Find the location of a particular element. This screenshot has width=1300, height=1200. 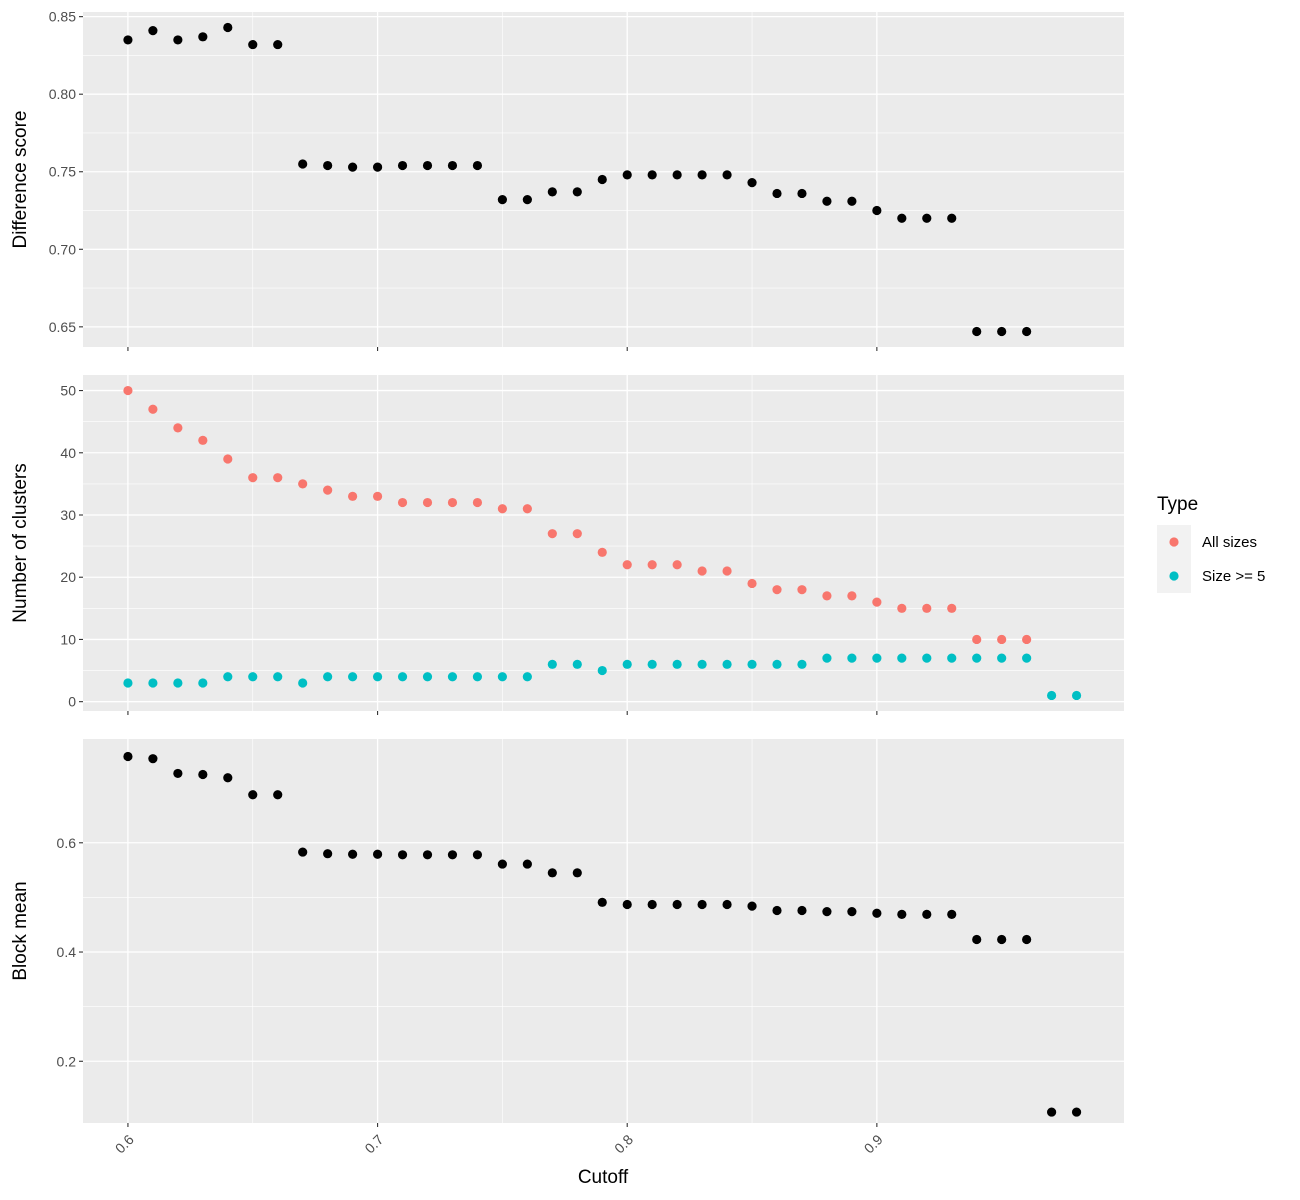

y-tick-label: 0.2 is located at coordinates (67, 1061).